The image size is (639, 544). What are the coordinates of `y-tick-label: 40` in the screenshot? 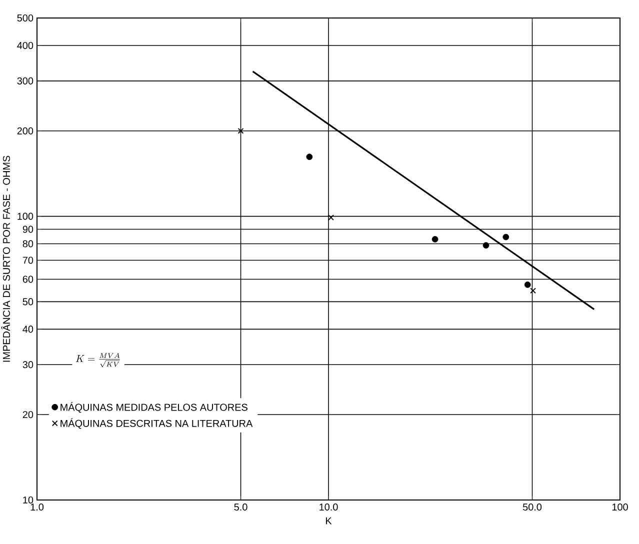 It's located at (28, 329).